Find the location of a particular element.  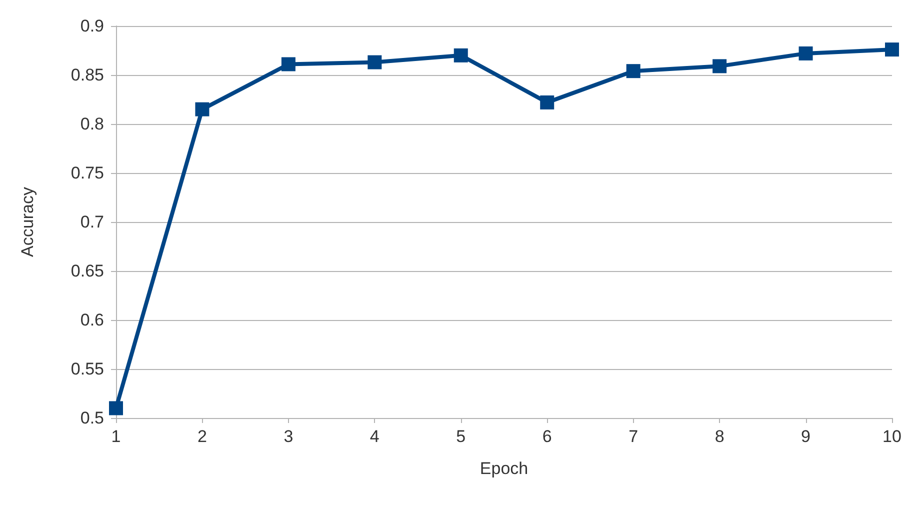

x-tick-label: 7 is located at coordinates (633, 436).